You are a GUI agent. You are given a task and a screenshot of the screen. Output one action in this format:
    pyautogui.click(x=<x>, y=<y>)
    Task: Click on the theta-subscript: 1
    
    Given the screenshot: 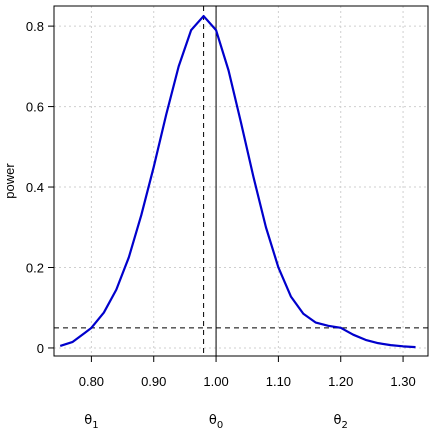 What is the action you would take?
    pyautogui.click(x=95, y=425)
    